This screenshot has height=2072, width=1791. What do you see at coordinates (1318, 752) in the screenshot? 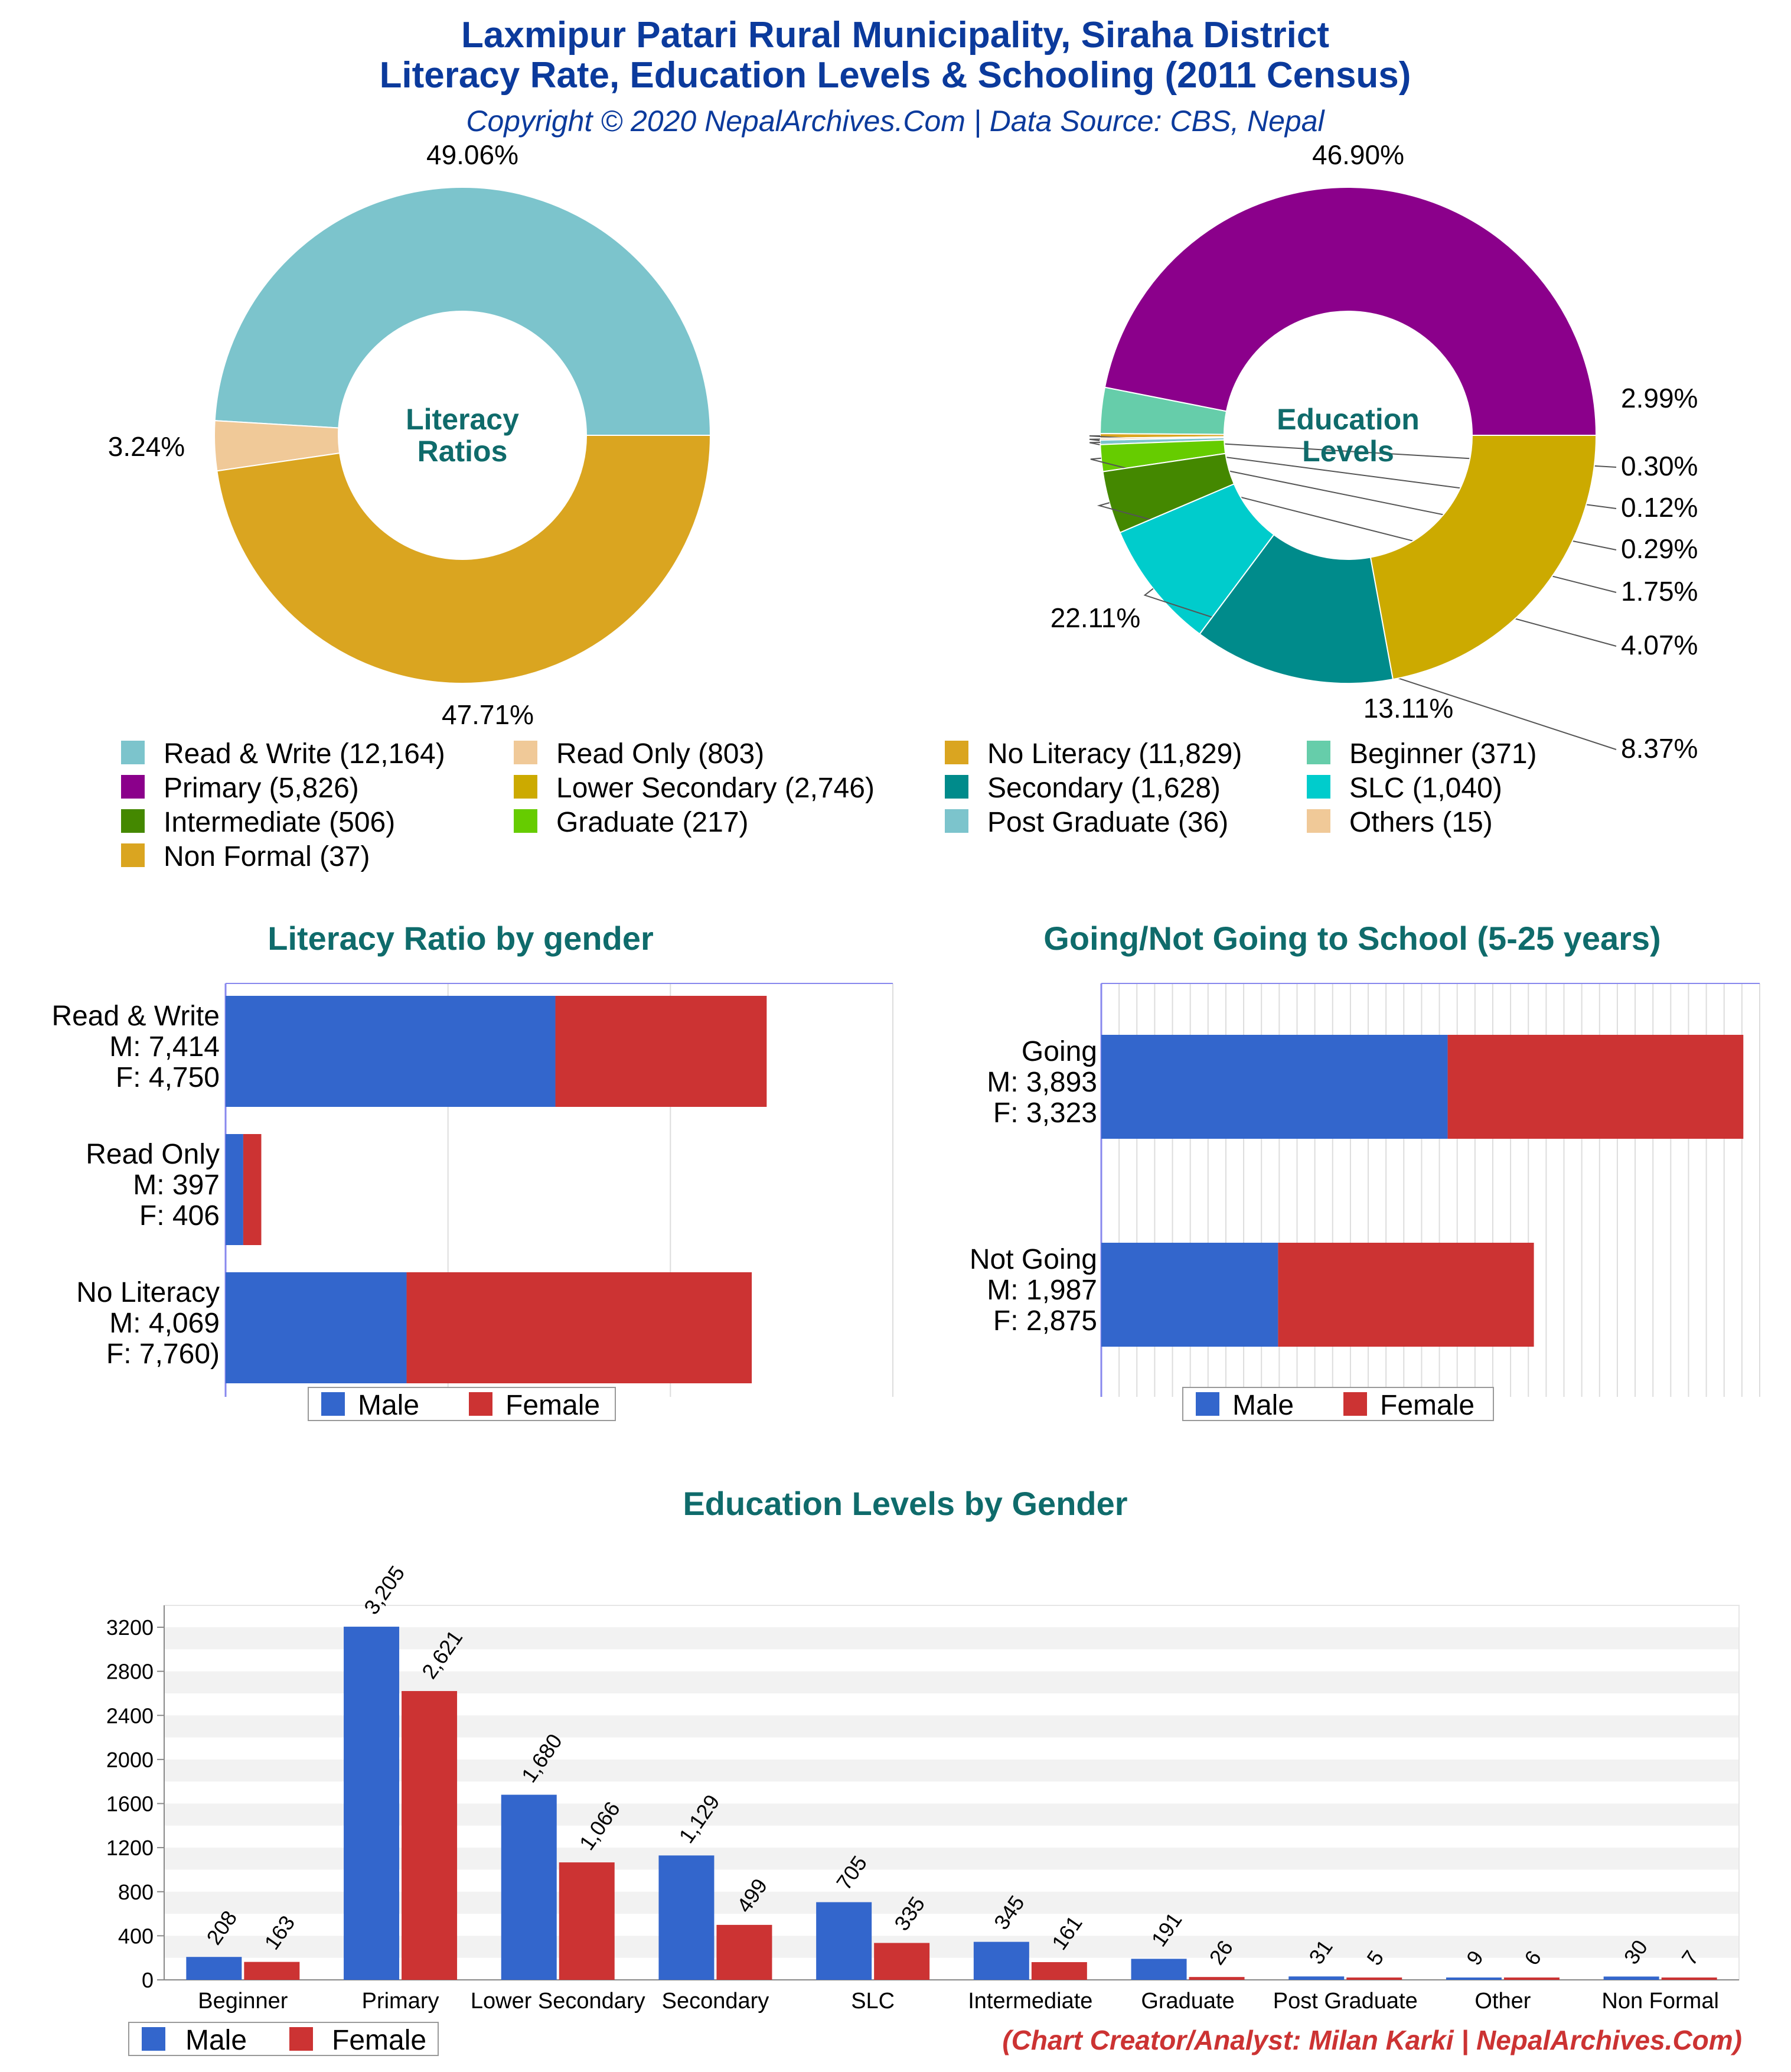
I see `legend-swatch-beginner` at bounding box center [1318, 752].